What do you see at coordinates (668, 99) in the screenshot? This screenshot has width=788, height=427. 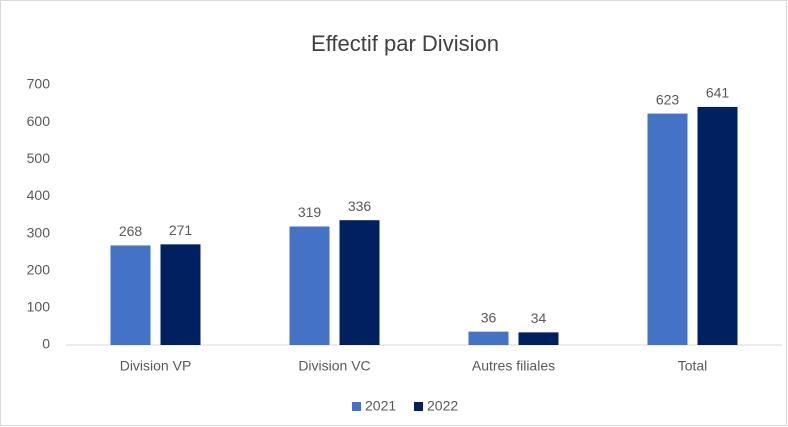 I see `data-label: 623` at bounding box center [668, 99].